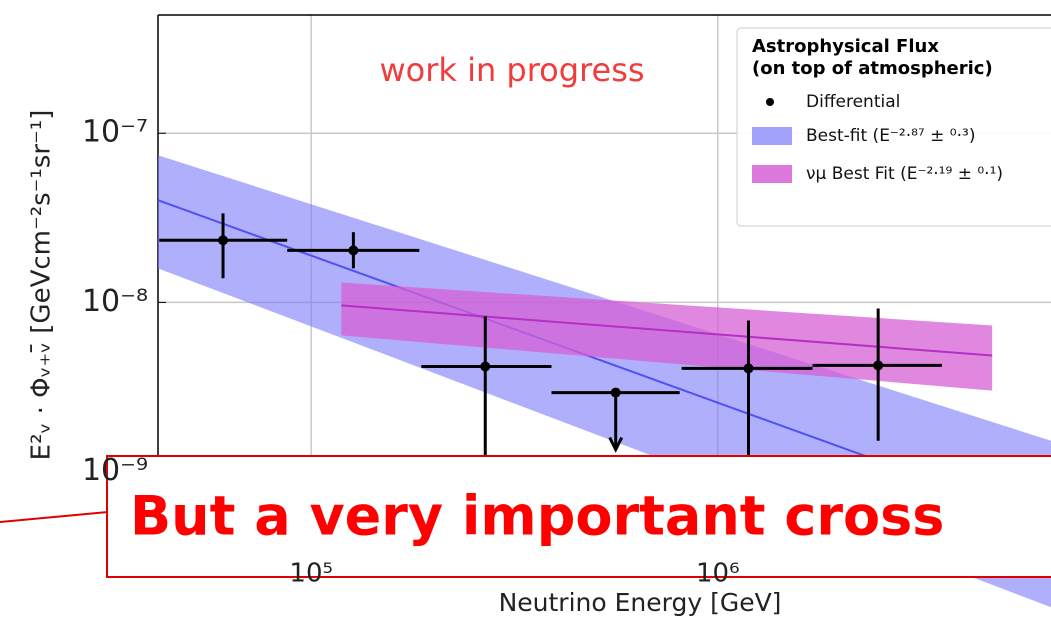 This screenshot has height=622, width=1051. I want to click on y-axis-label: E²ᵥ · Φᵥ₊ᵥ̄ [GeVcm⁻²s⁻¹sr⁻¹], so click(42, 285).